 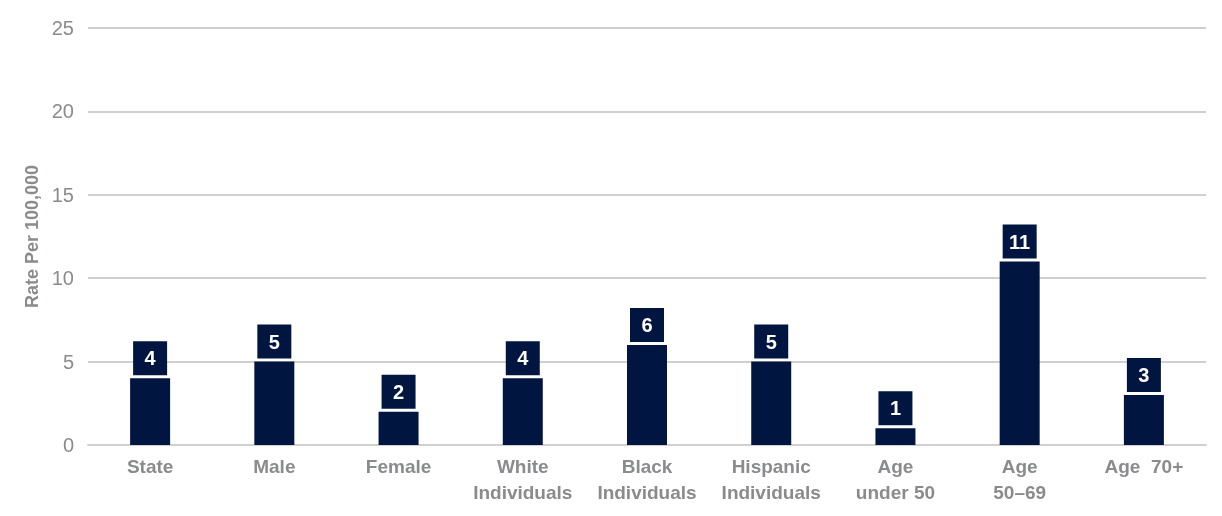 What do you see at coordinates (895, 408) in the screenshot?
I see `data-label: 1` at bounding box center [895, 408].